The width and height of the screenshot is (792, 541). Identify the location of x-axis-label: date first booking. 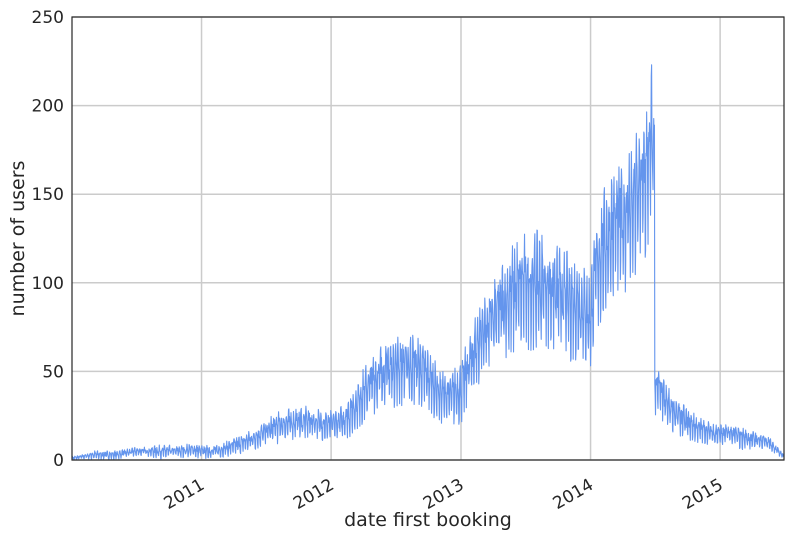
(428, 520).